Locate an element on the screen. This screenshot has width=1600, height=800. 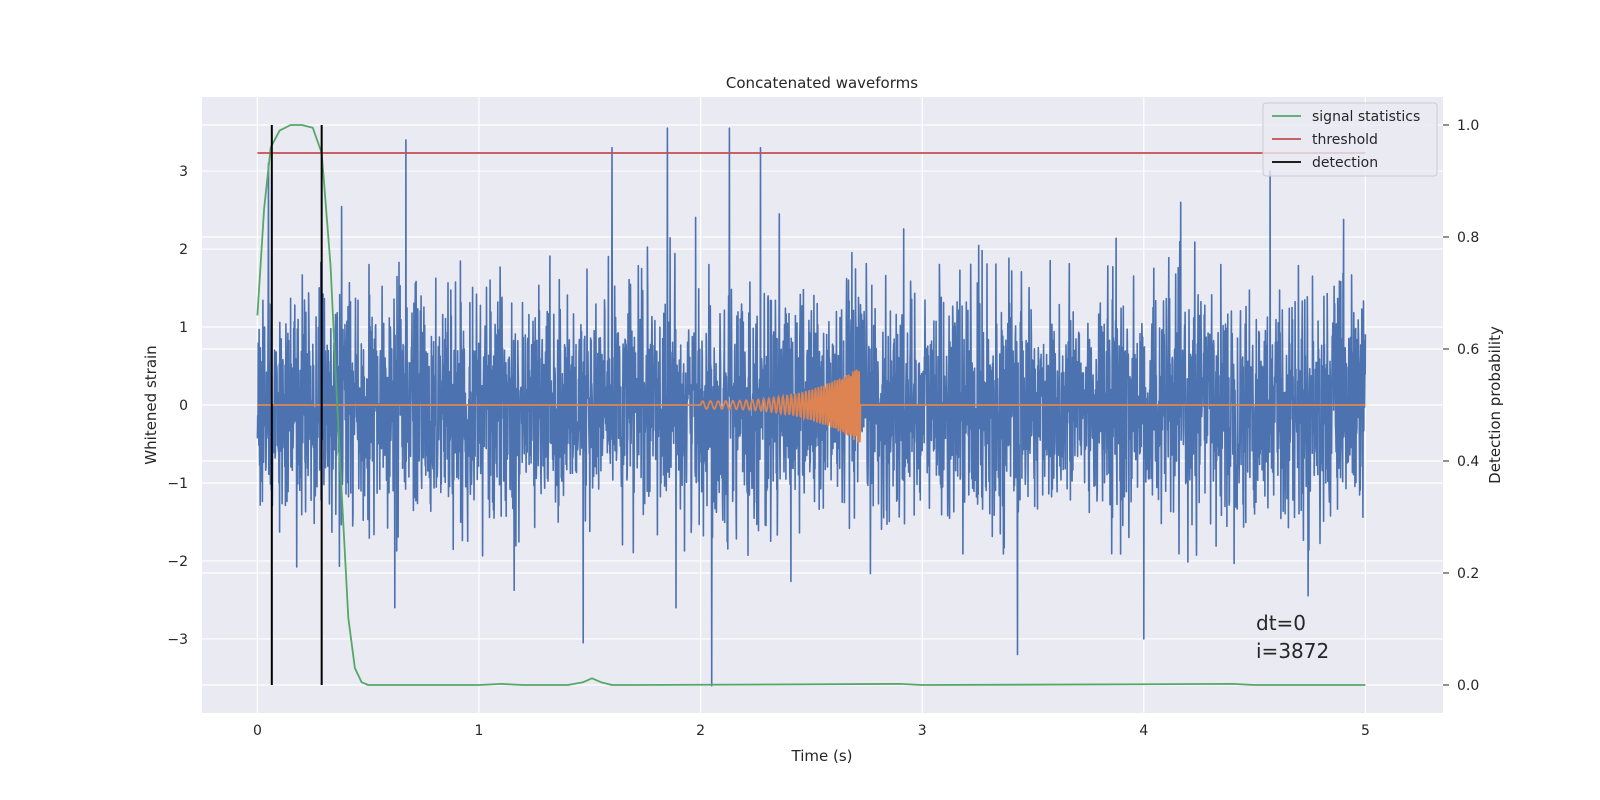
x-tick-label: 3 is located at coordinates (922, 731).